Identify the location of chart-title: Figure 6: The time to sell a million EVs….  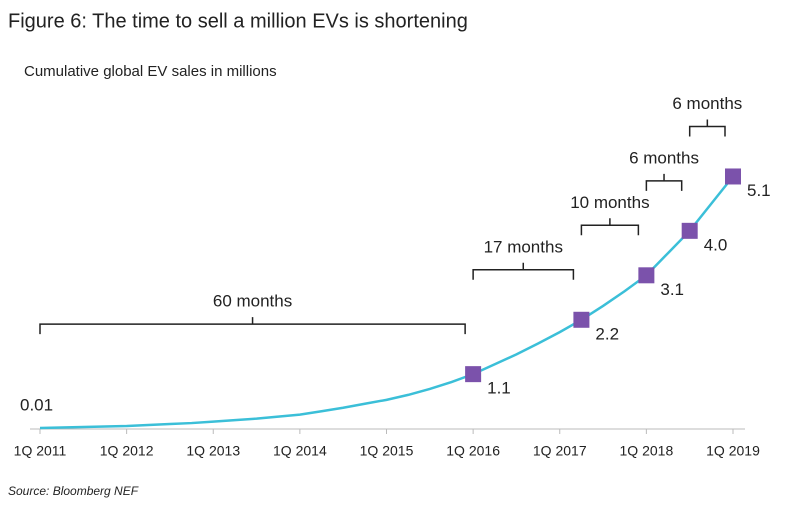
(238, 21).